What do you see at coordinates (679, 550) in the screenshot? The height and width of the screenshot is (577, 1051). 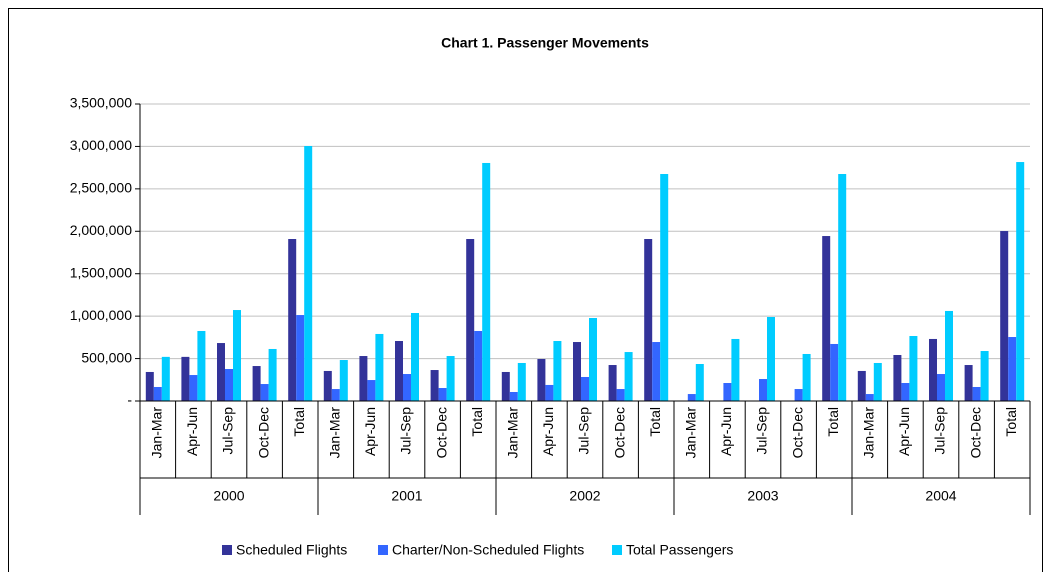 I see `legend-label: Total Passengers` at bounding box center [679, 550].